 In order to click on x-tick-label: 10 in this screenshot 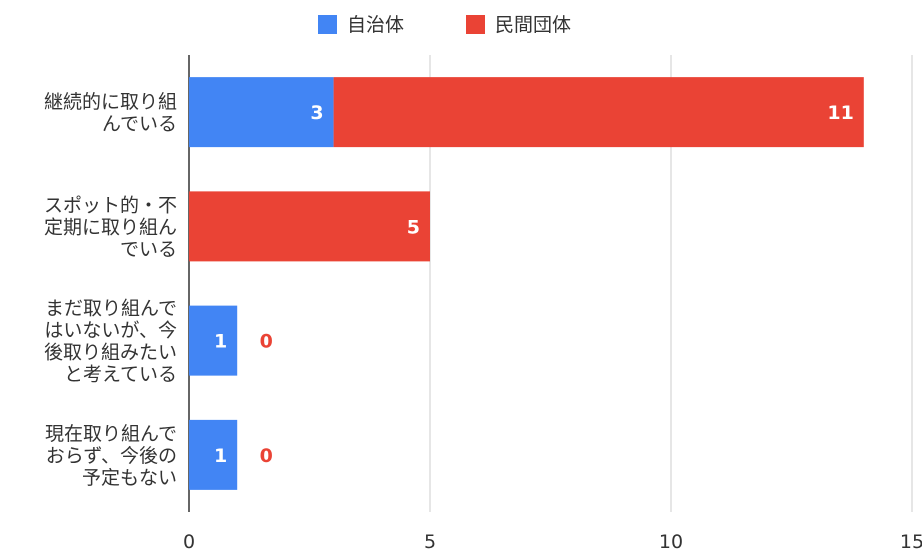, I will do `click(671, 542)`.